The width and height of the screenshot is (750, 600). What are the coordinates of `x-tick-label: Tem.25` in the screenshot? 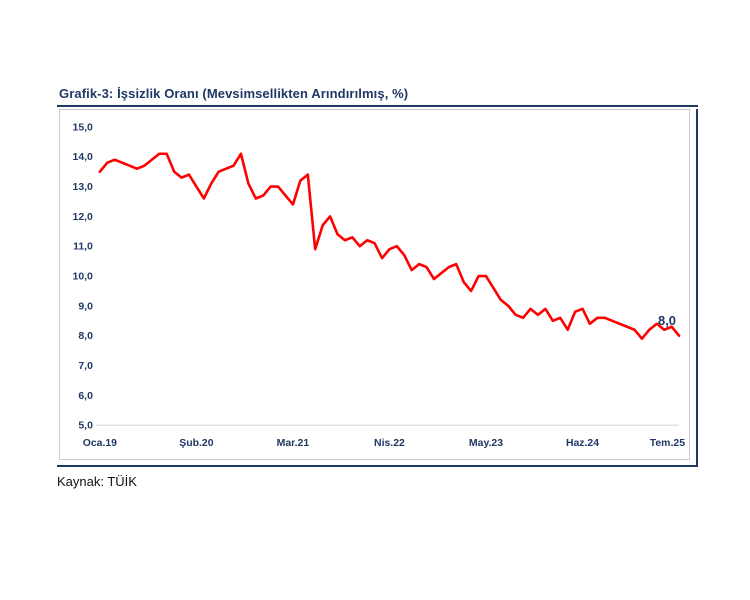 It's located at (667, 443).